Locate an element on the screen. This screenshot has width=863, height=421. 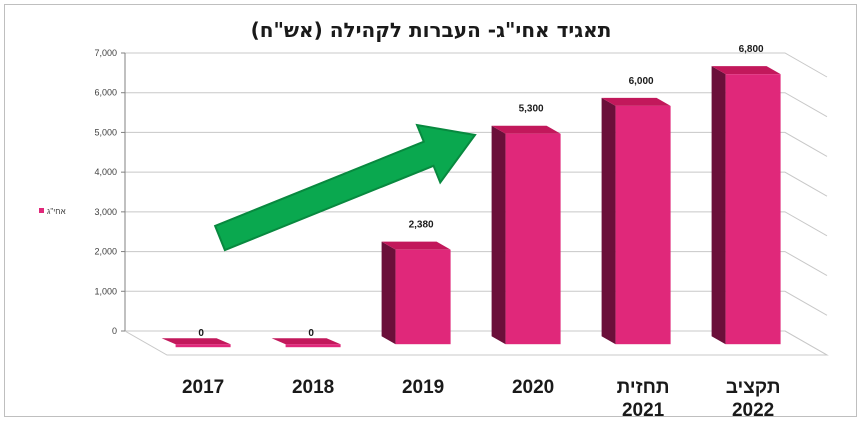
legend: אחי"ג is located at coordinates (52, 211).